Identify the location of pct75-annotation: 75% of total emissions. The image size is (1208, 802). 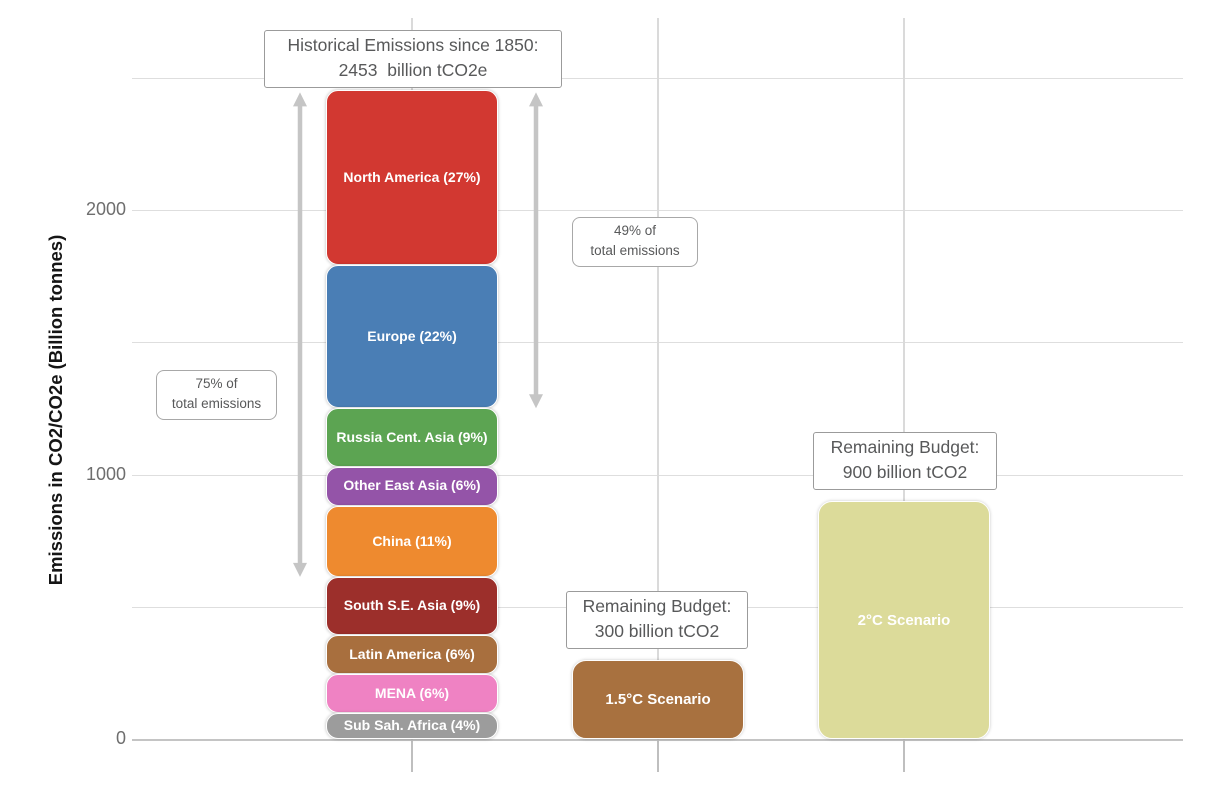
(216, 395).